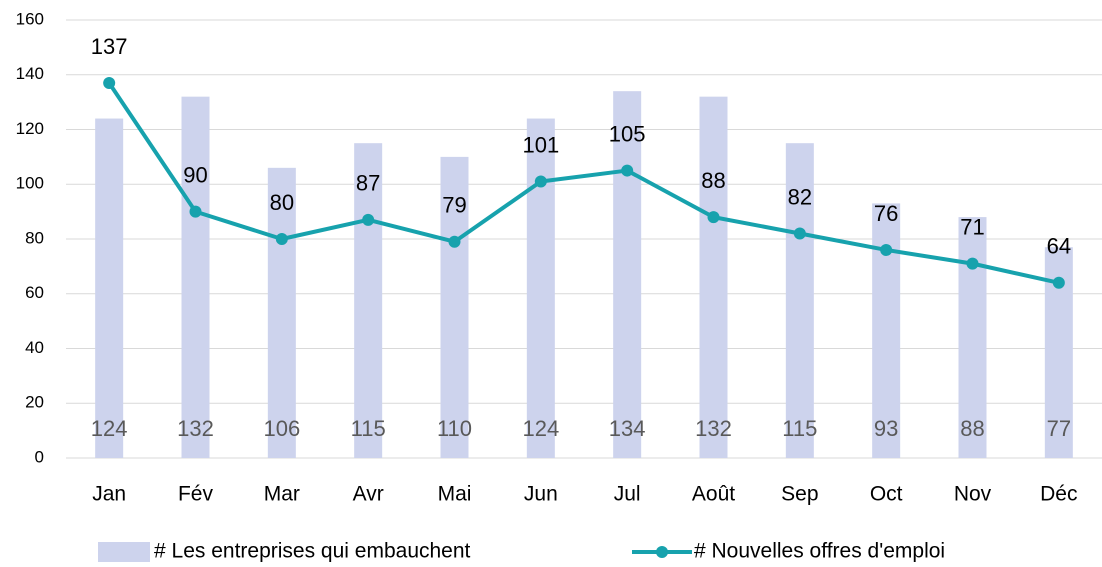  I want to click on x-tick-label: Oct, so click(886, 494).